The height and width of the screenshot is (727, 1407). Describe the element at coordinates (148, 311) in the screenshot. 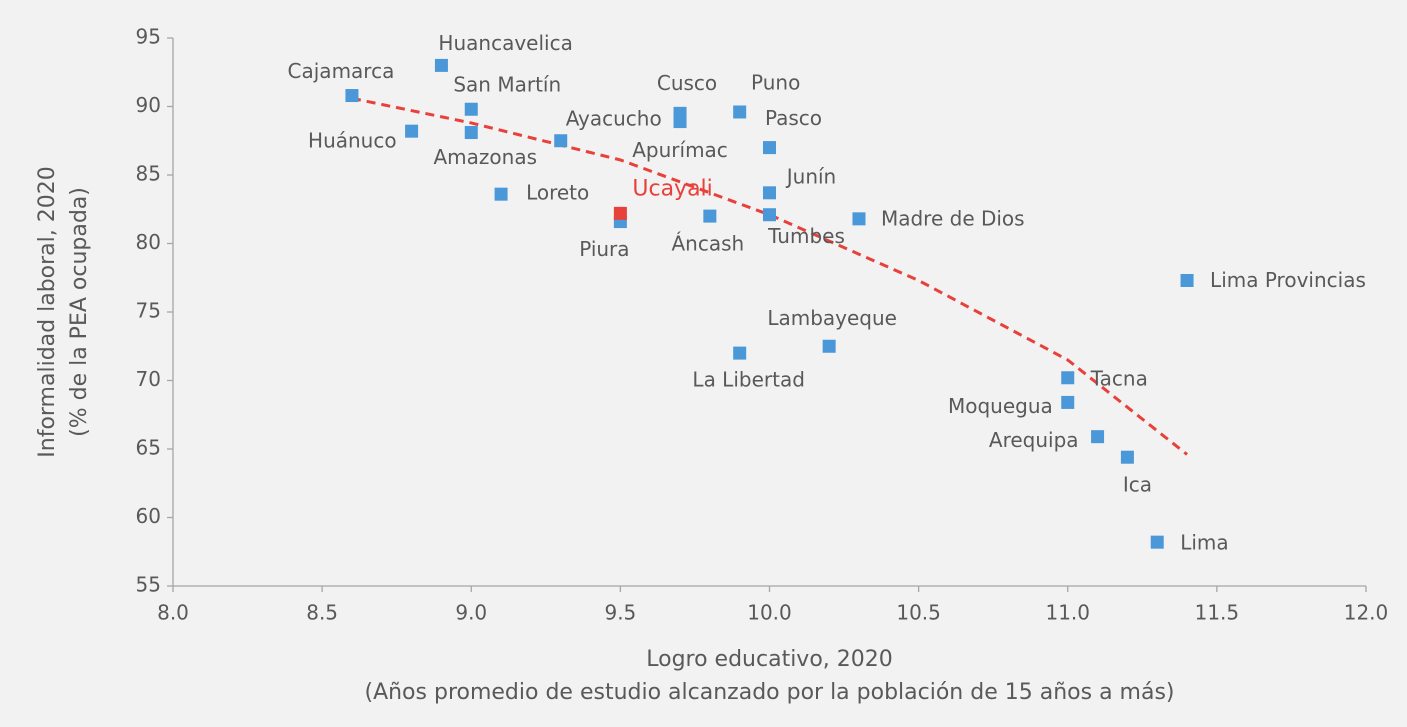

I see `y-tick-label: 75` at that location.